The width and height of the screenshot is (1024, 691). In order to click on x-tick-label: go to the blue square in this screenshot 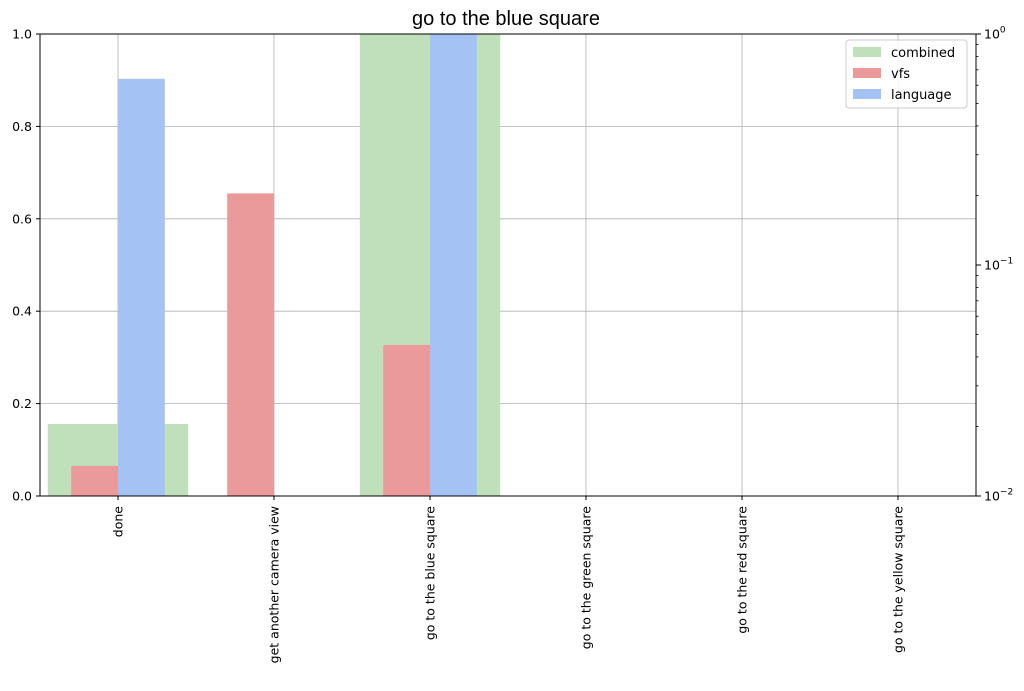, I will do `click(430, 573)`.